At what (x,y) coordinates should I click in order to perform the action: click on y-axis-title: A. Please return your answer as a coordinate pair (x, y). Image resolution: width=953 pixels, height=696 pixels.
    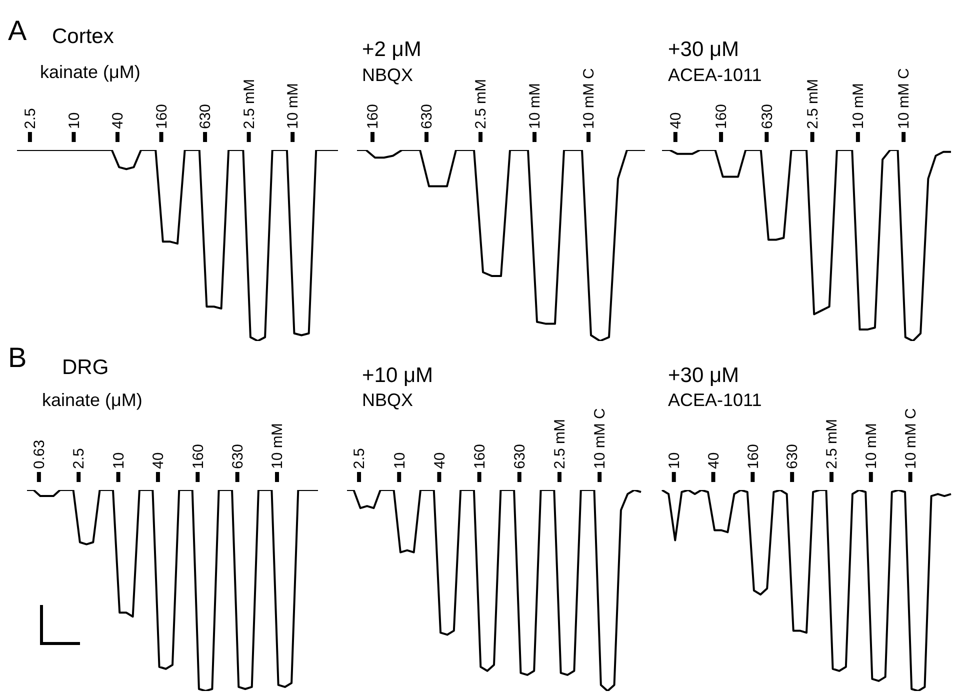
    Looking at the image, I should click on (17, 31).